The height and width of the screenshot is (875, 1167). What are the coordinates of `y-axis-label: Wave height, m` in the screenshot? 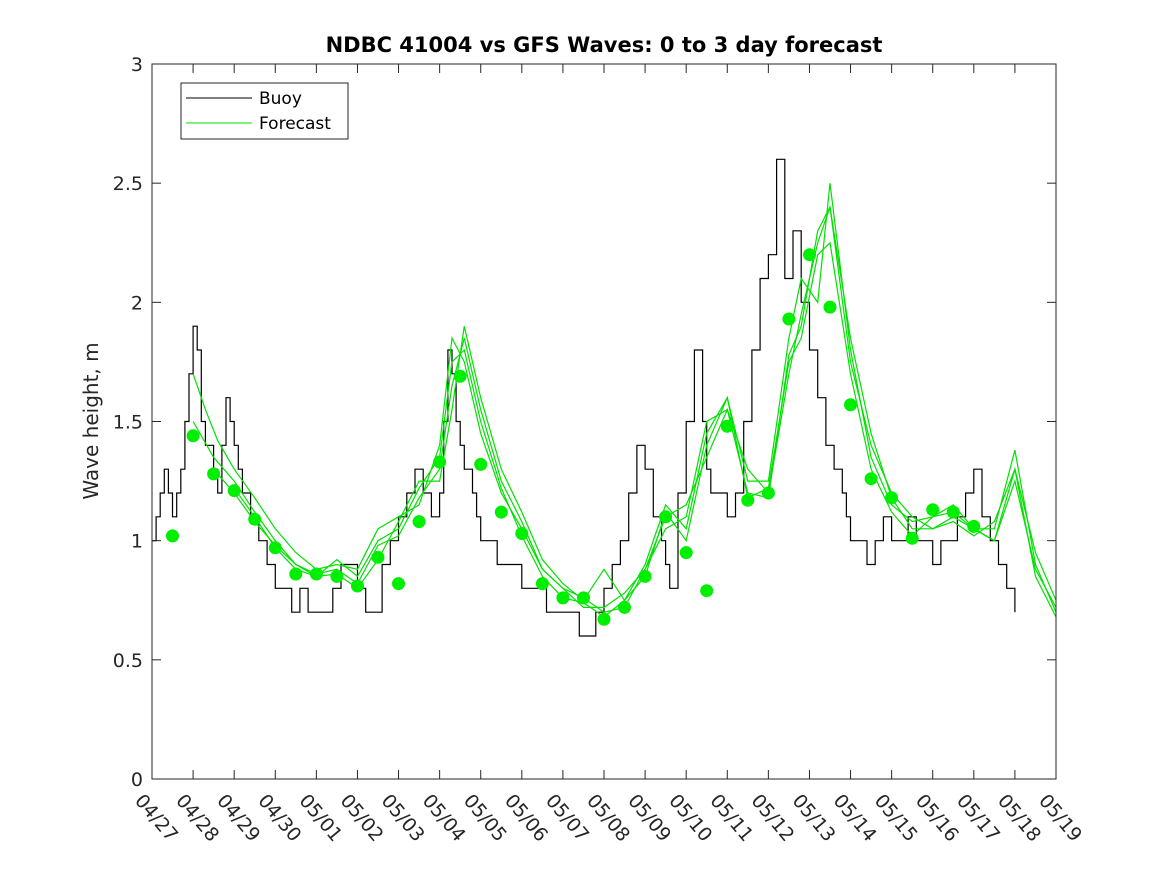 It's located at (91, 420).